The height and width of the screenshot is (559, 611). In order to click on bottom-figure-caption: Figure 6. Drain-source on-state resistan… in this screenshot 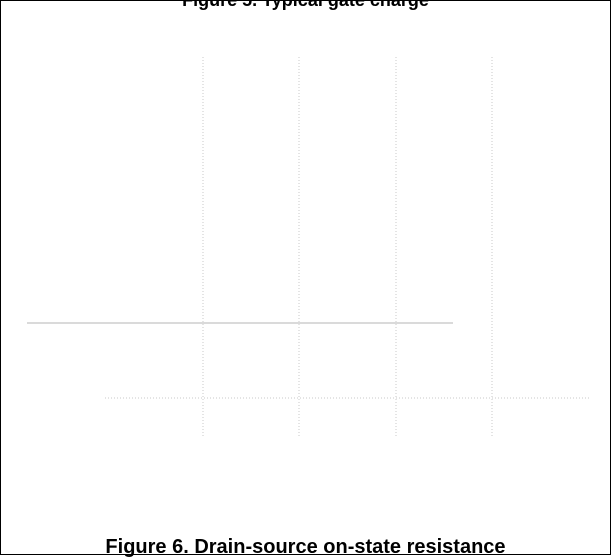, I will do `click(305, 547)`.